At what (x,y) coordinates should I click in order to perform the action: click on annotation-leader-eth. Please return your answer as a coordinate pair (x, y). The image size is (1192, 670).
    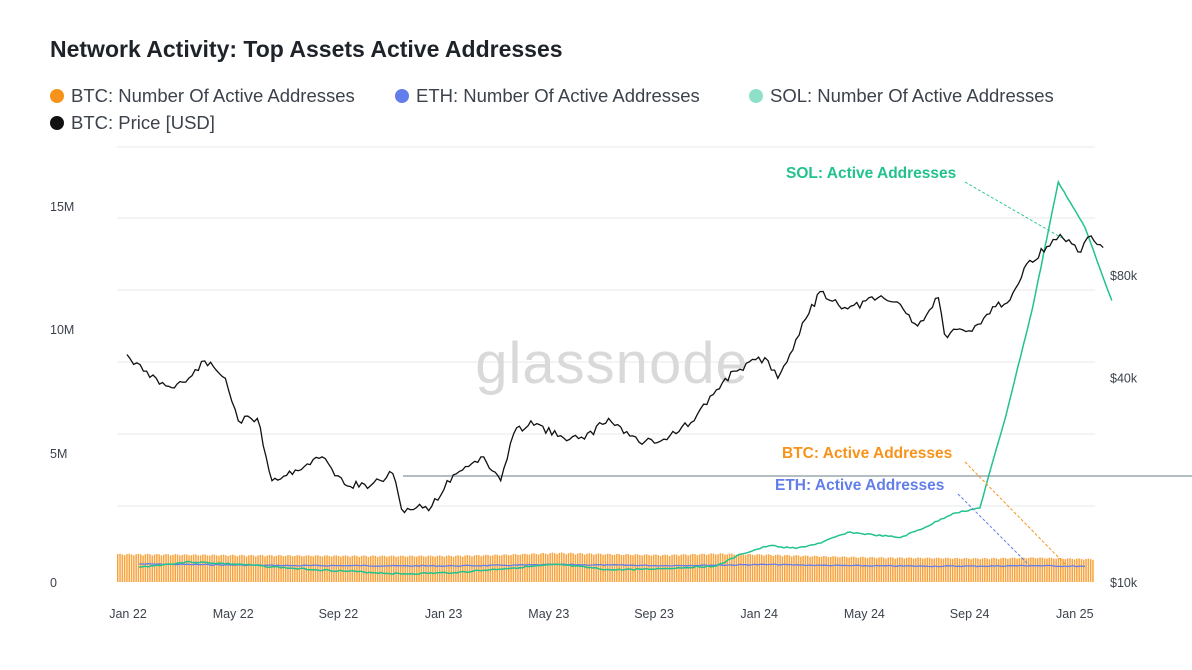
    Looking at the image, I should click on (994, 530).